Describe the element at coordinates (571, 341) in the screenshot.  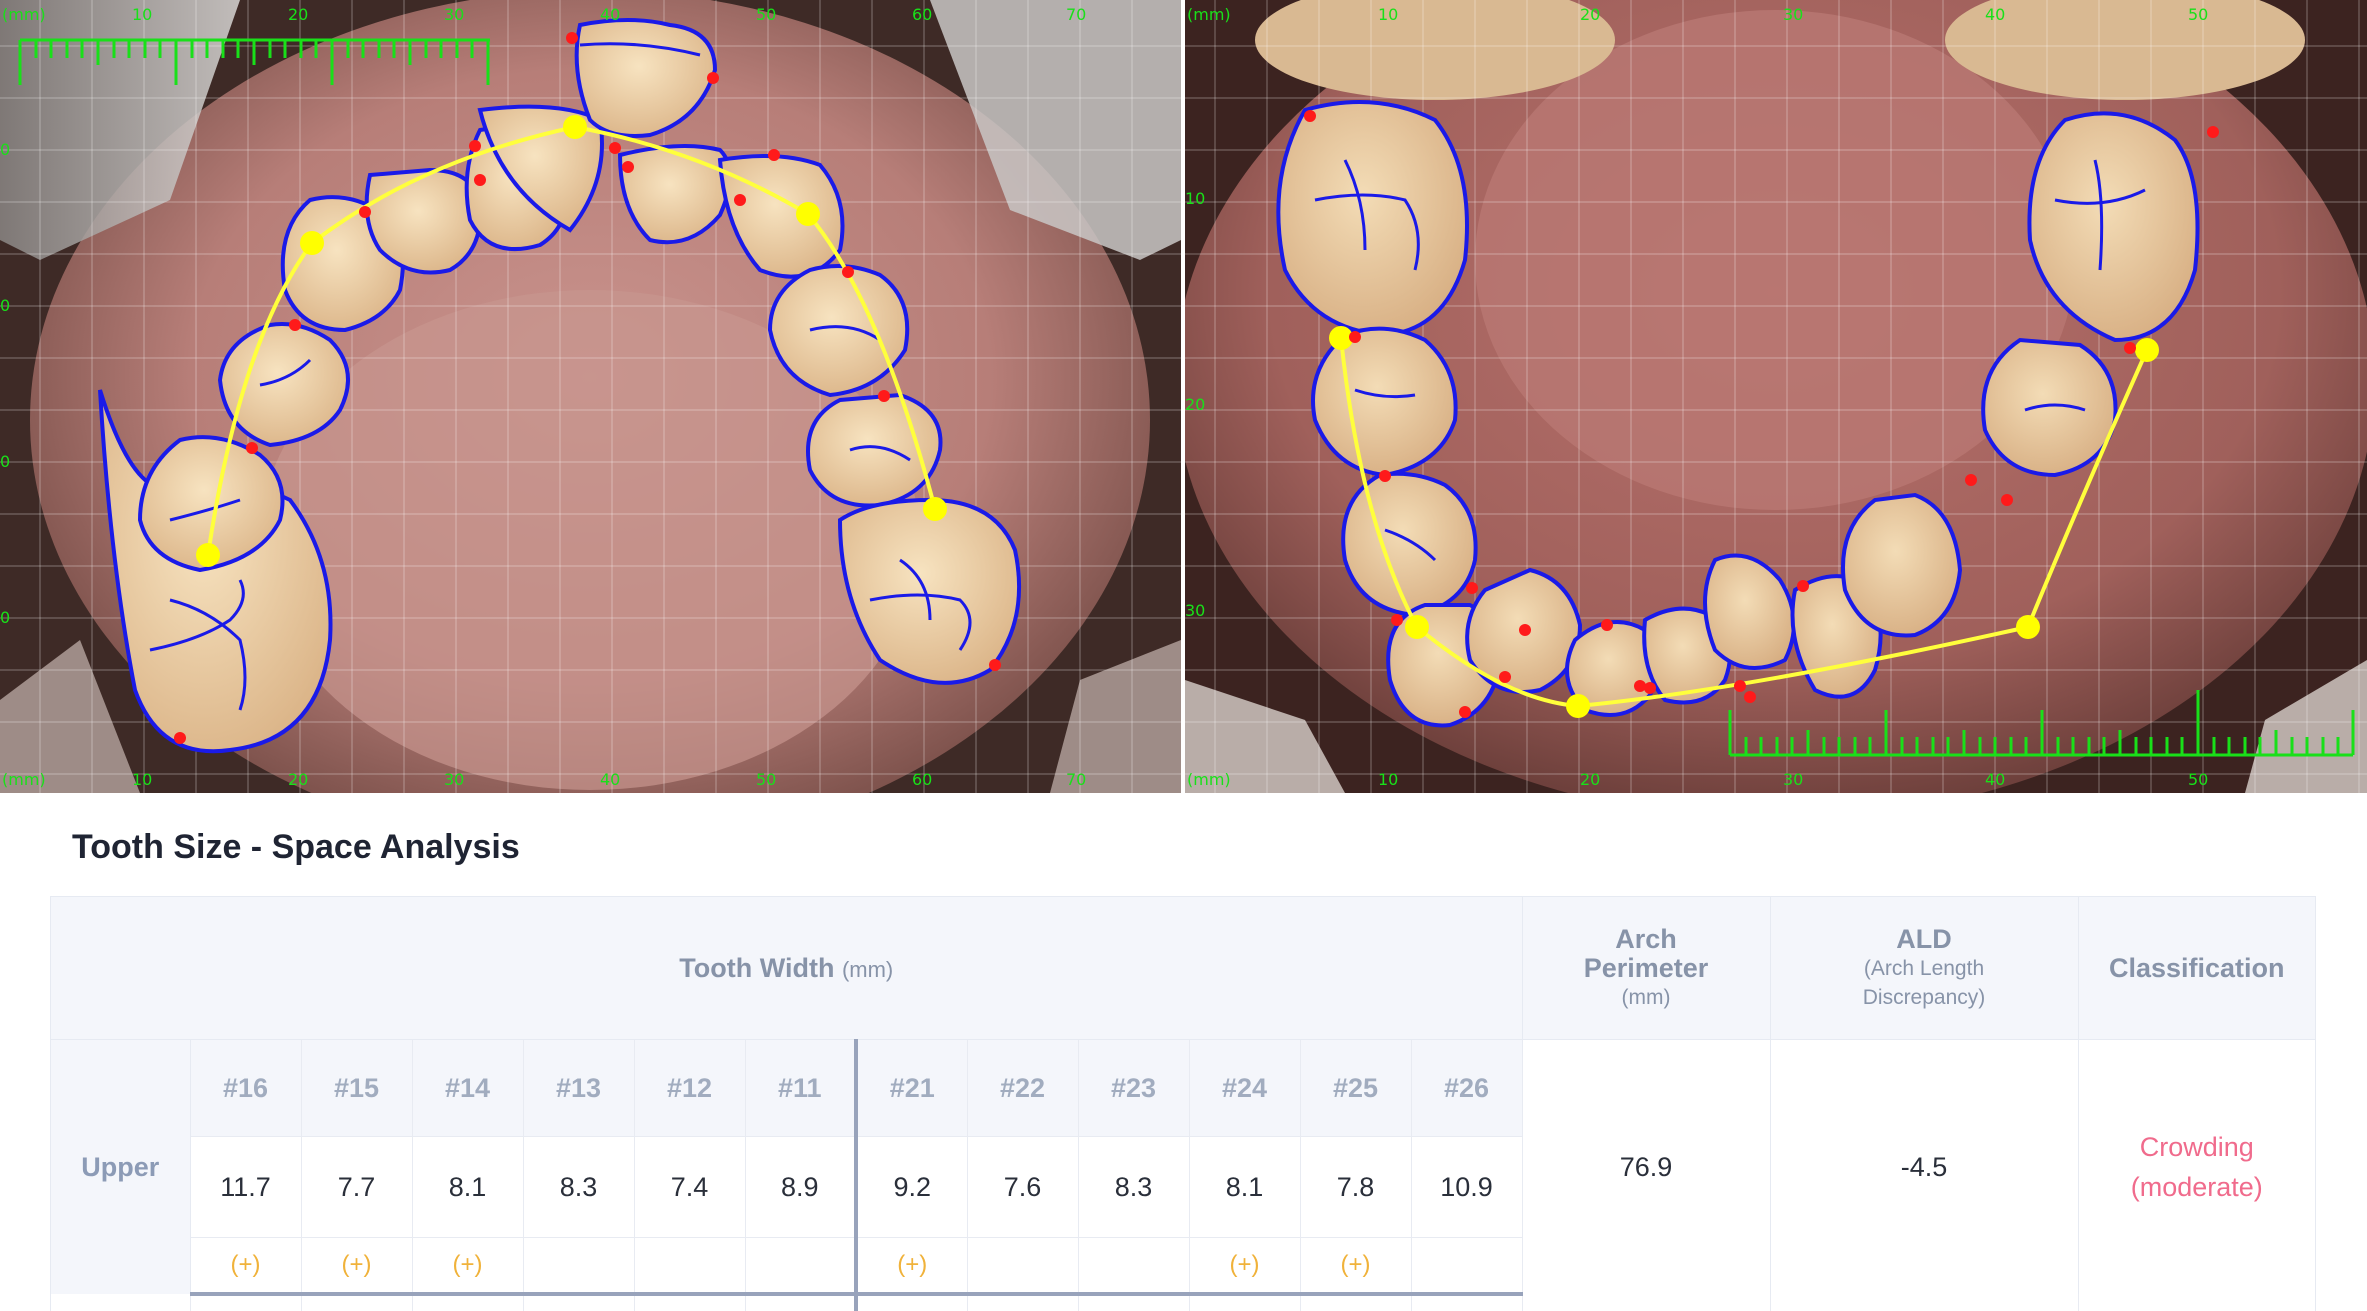
I see `upper-arch-points` at that location.